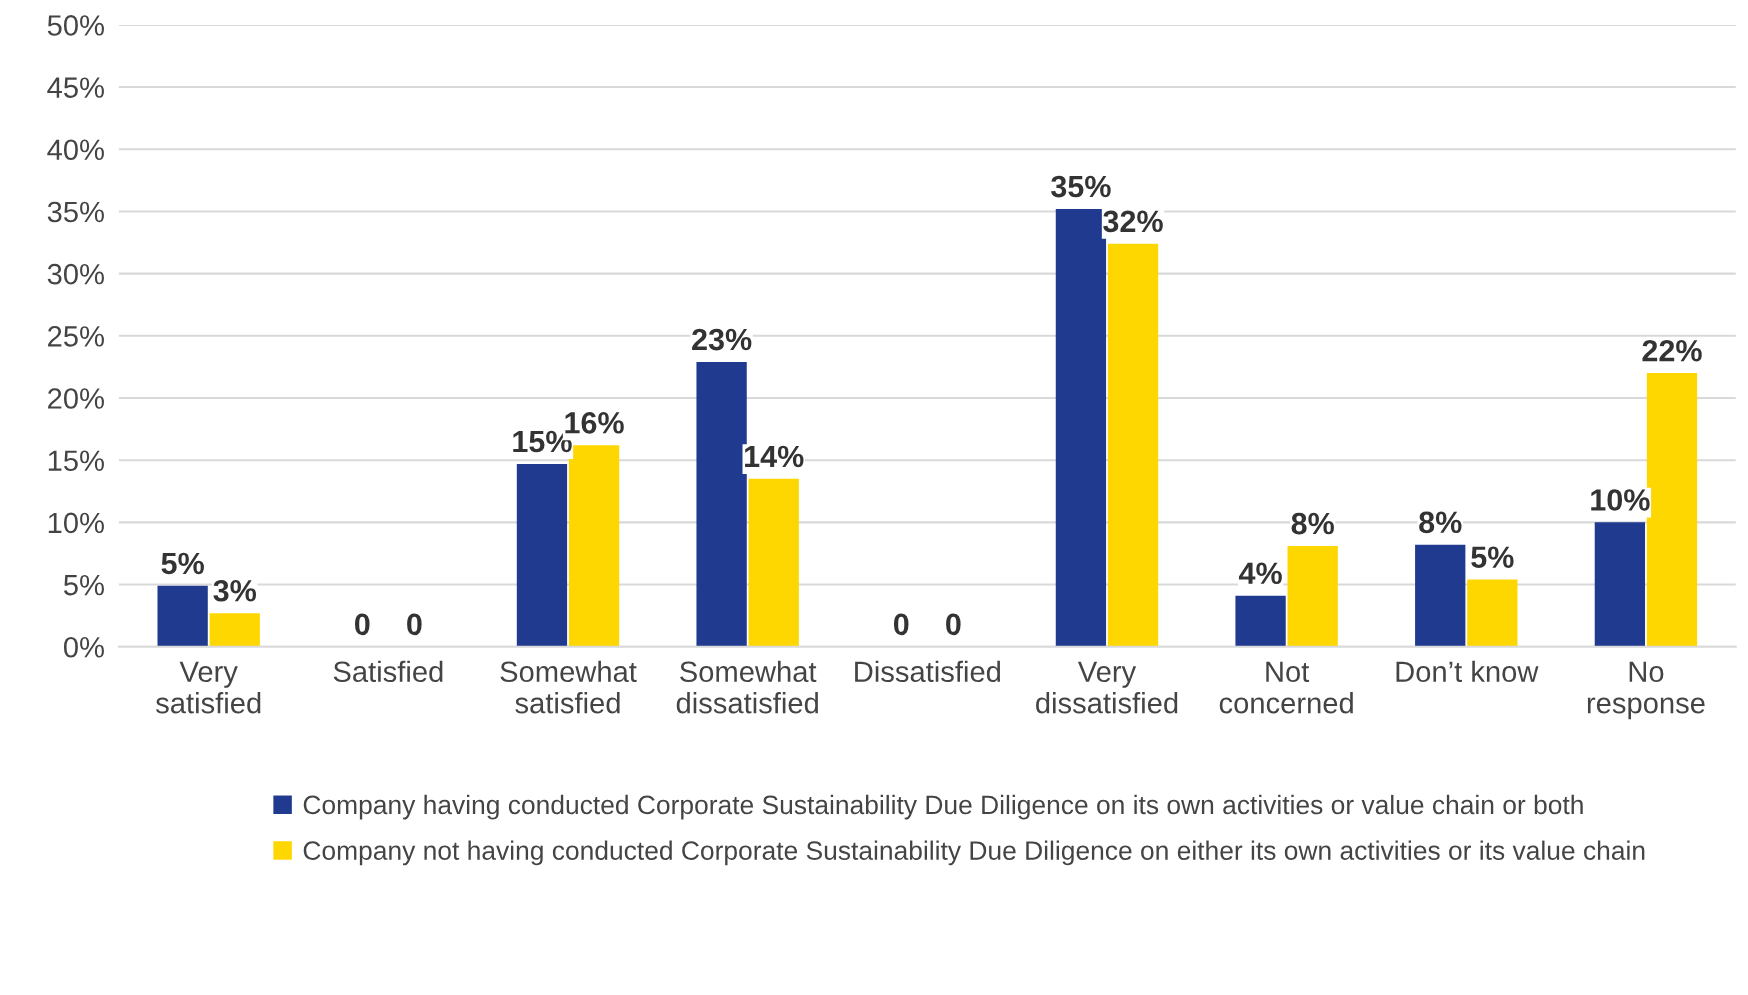 Image resolution: width=1748 pixels, height=995 pixels. I want to click on data-label: 14%, so click(774, 456).